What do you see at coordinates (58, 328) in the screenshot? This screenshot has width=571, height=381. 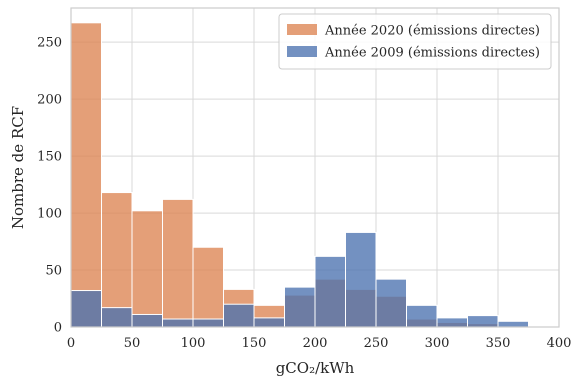 I see `y-tick-label: 0` at bounding box center [58, 328].